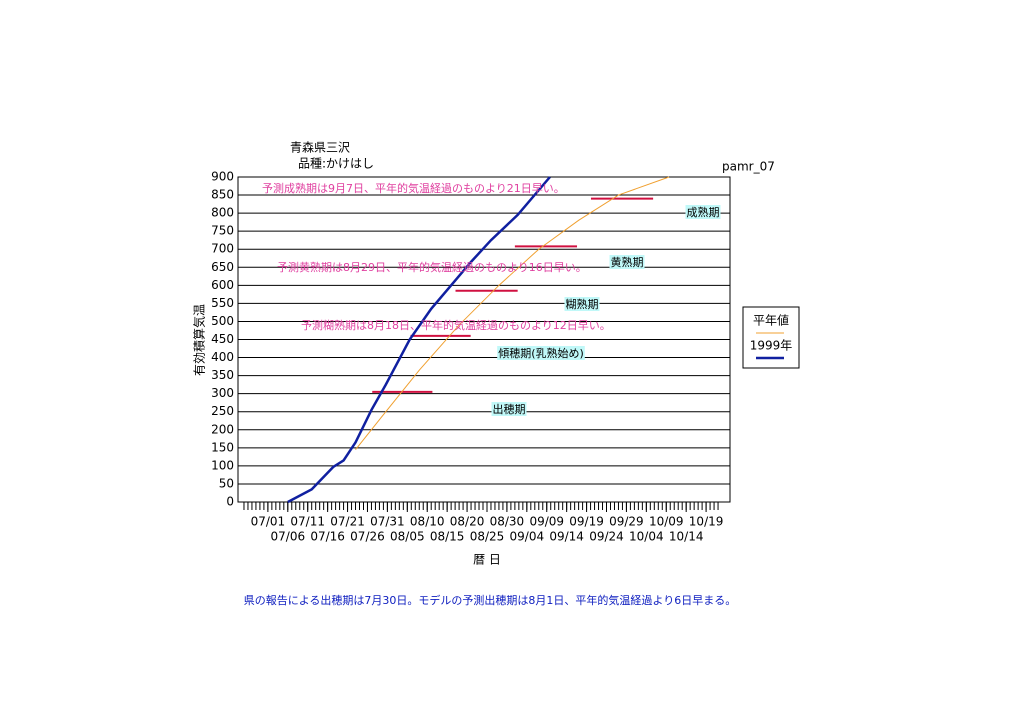 This screenshot has width=1024, height=724. Describe the element at coordinates (527, 537) in the screenshot. I see `x-tick-label: 09/04` at that location.